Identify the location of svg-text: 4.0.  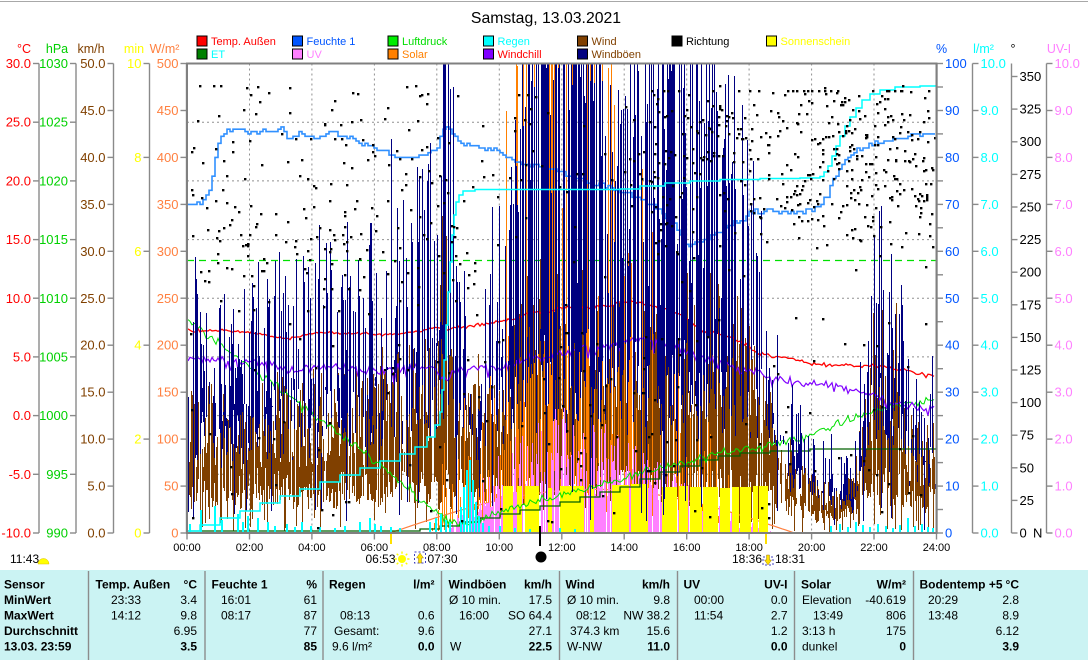
(1064, 345).